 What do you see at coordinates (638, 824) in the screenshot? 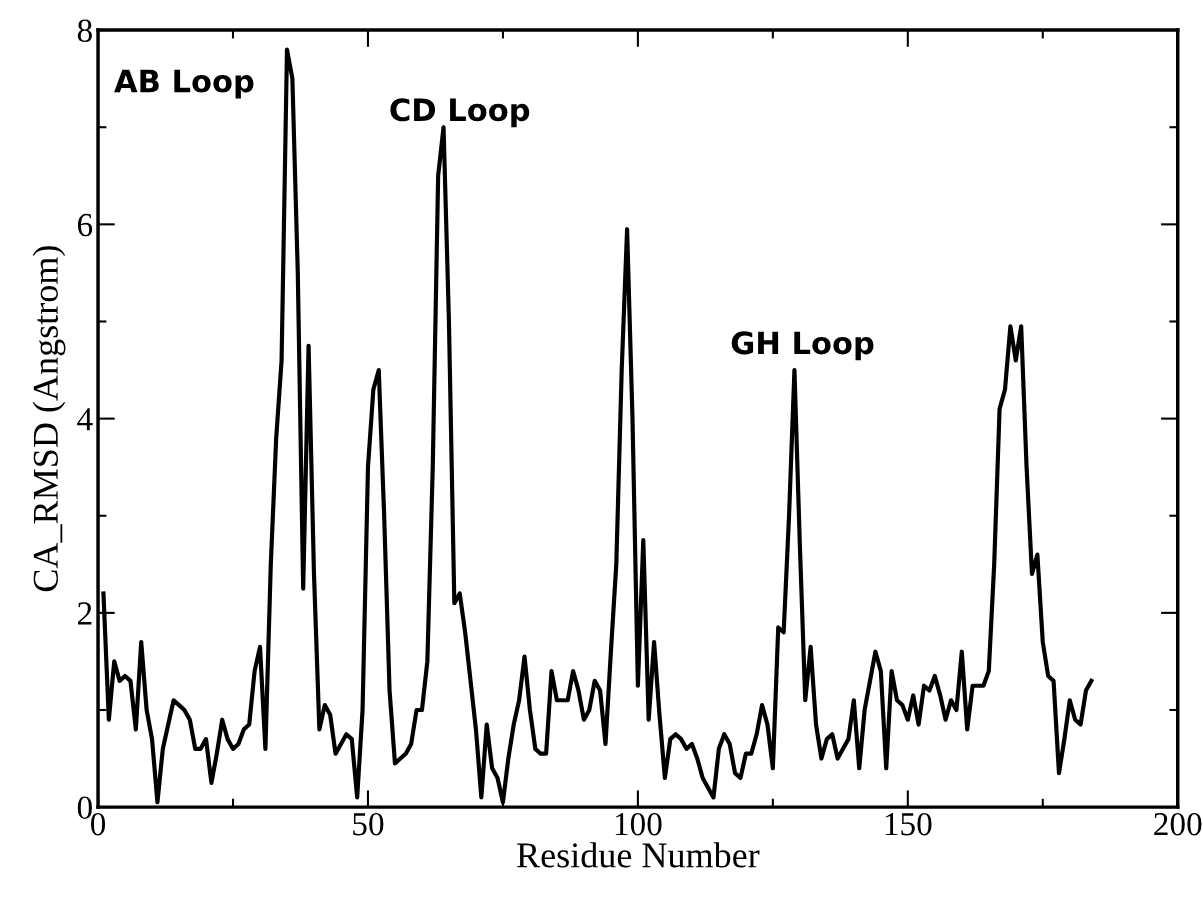
I see `x-tick-label: 100` at bounding box center [638, 824].